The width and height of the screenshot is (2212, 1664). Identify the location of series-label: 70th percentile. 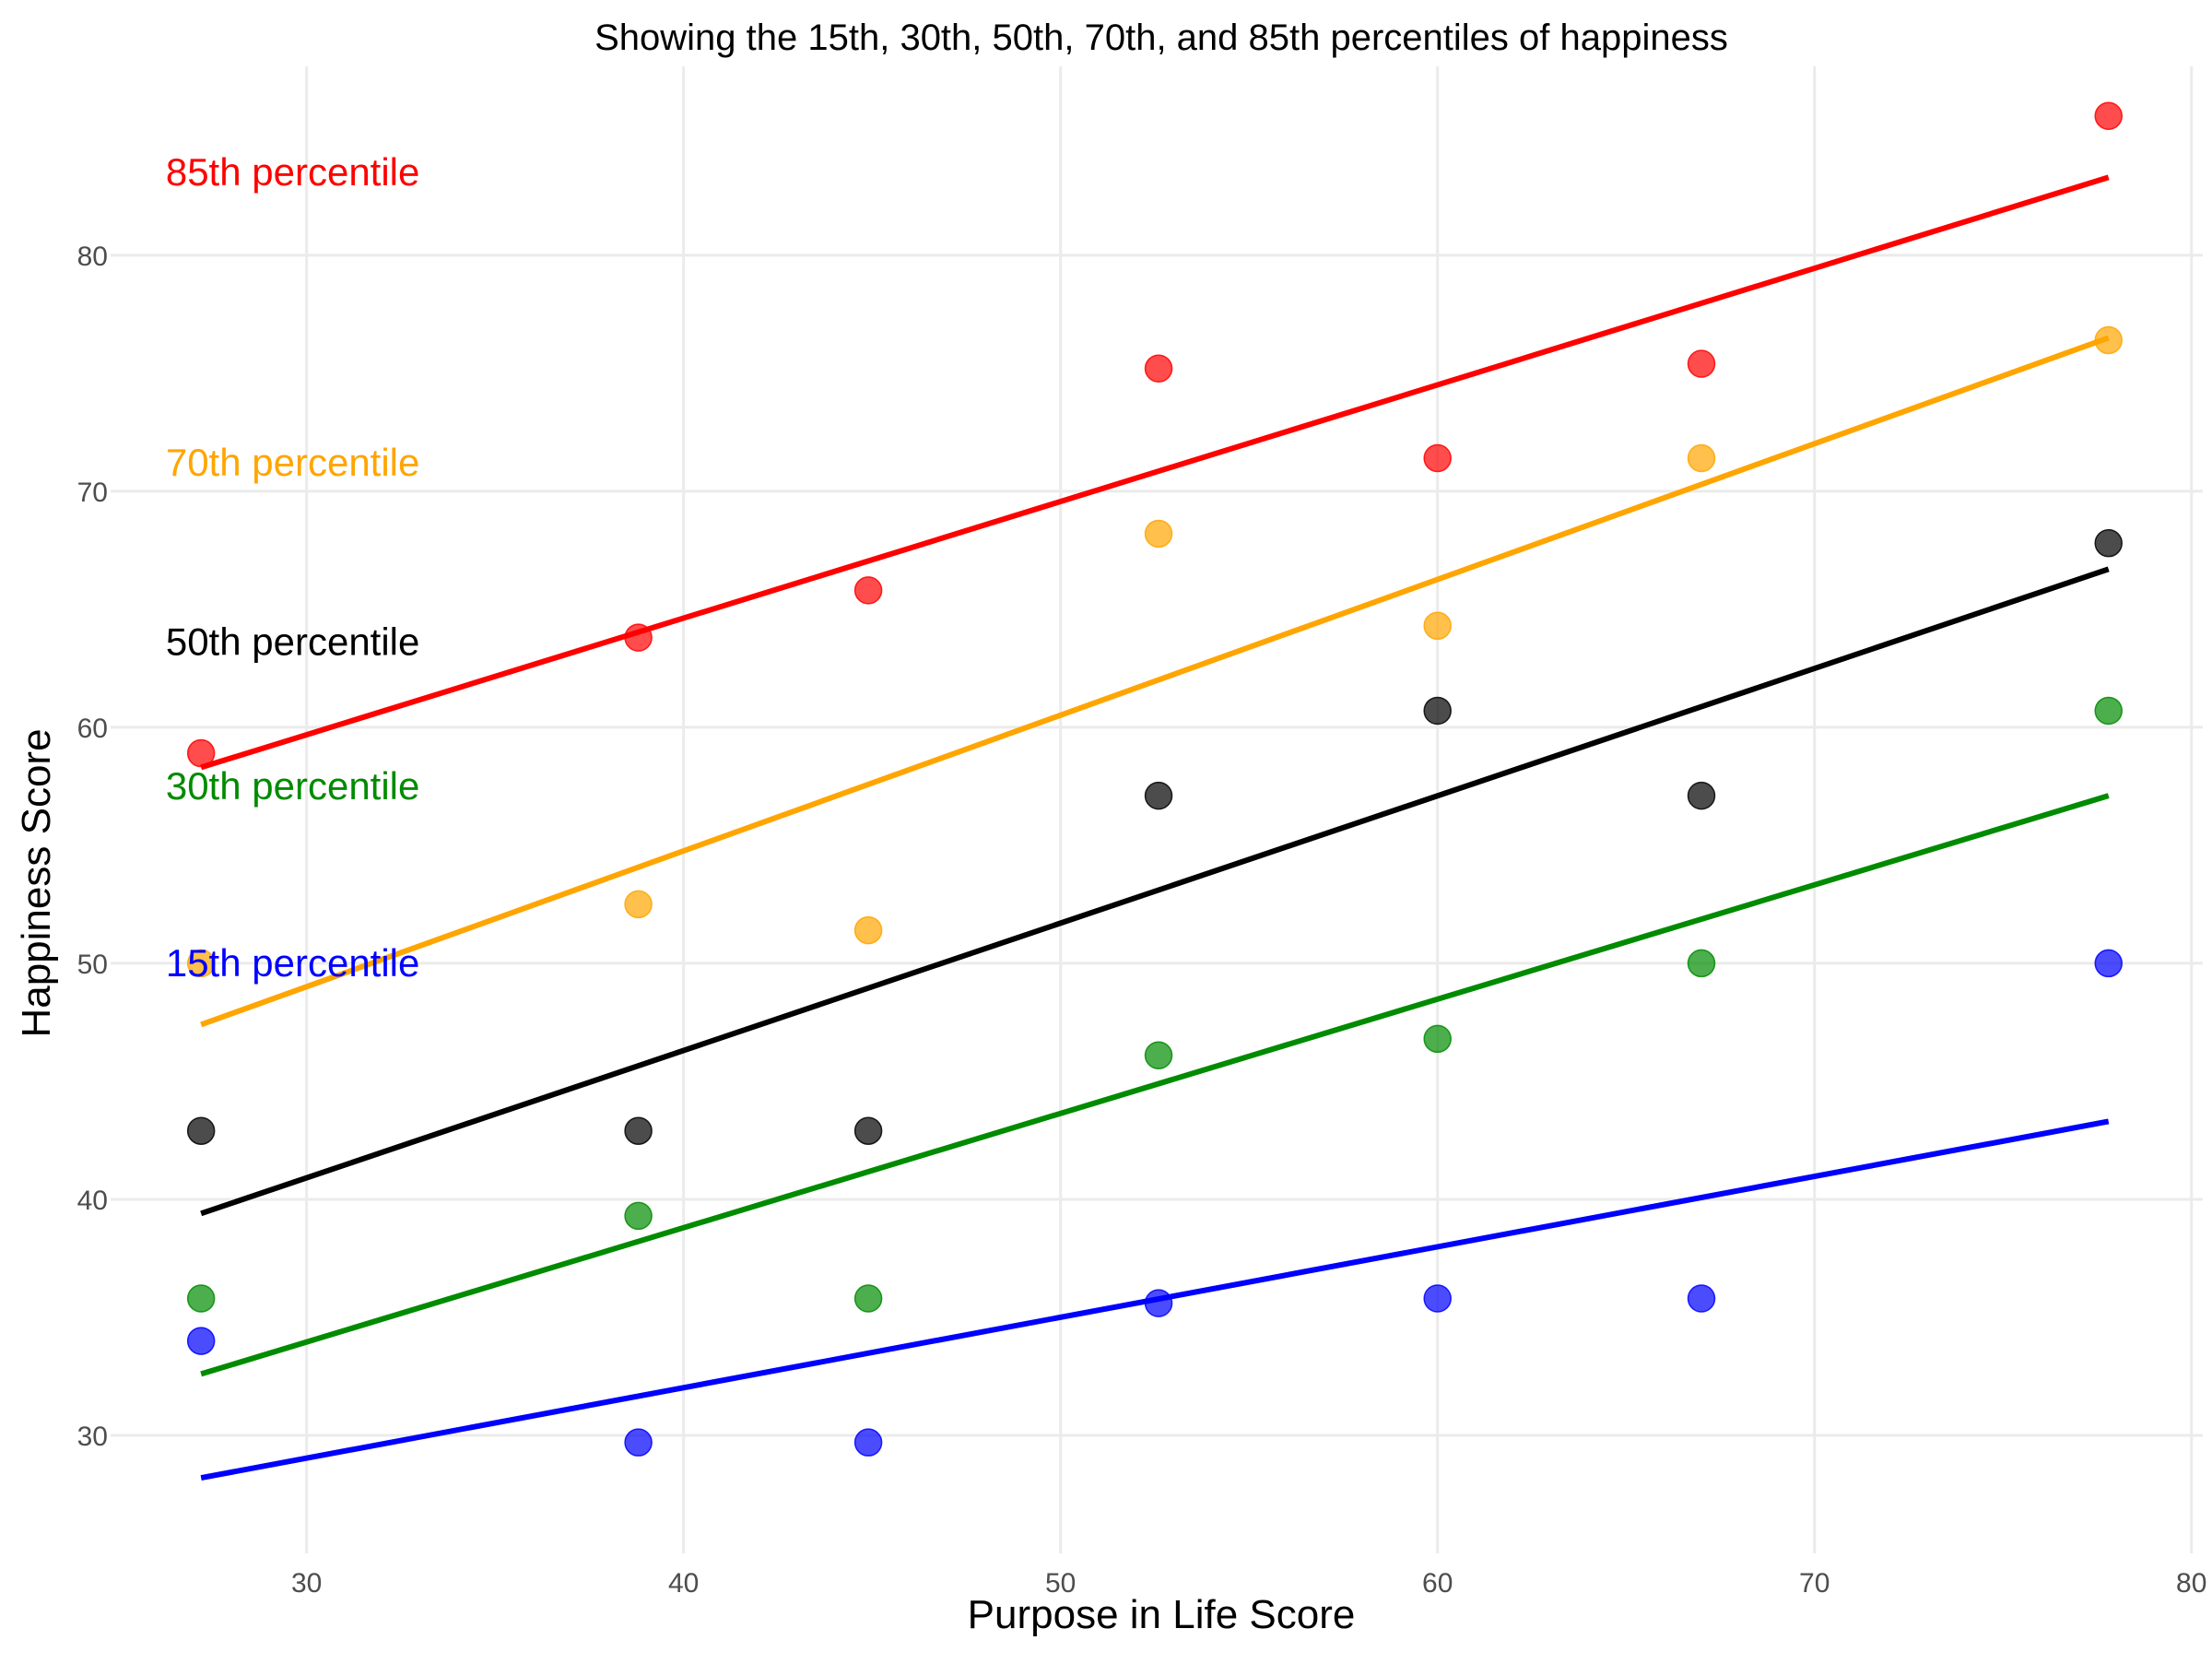
(293, 462).